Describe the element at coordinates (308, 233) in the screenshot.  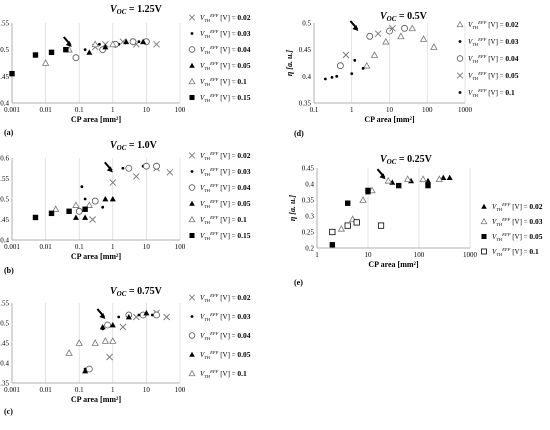
I see `y-tick-label: 0.25` at that location.